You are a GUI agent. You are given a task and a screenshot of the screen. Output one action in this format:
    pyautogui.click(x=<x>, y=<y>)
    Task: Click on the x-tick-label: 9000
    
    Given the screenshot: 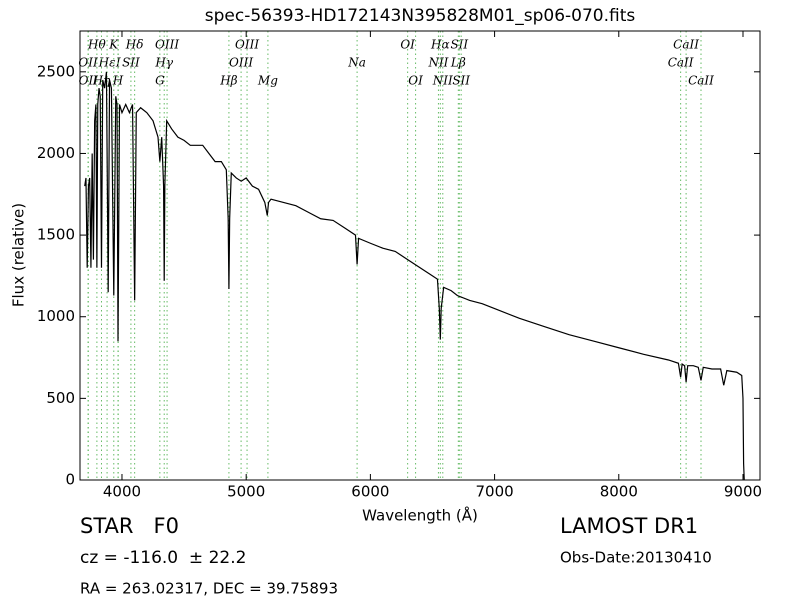 What is the action you would take?
    pyautogui.click(x=743, y=492)
    